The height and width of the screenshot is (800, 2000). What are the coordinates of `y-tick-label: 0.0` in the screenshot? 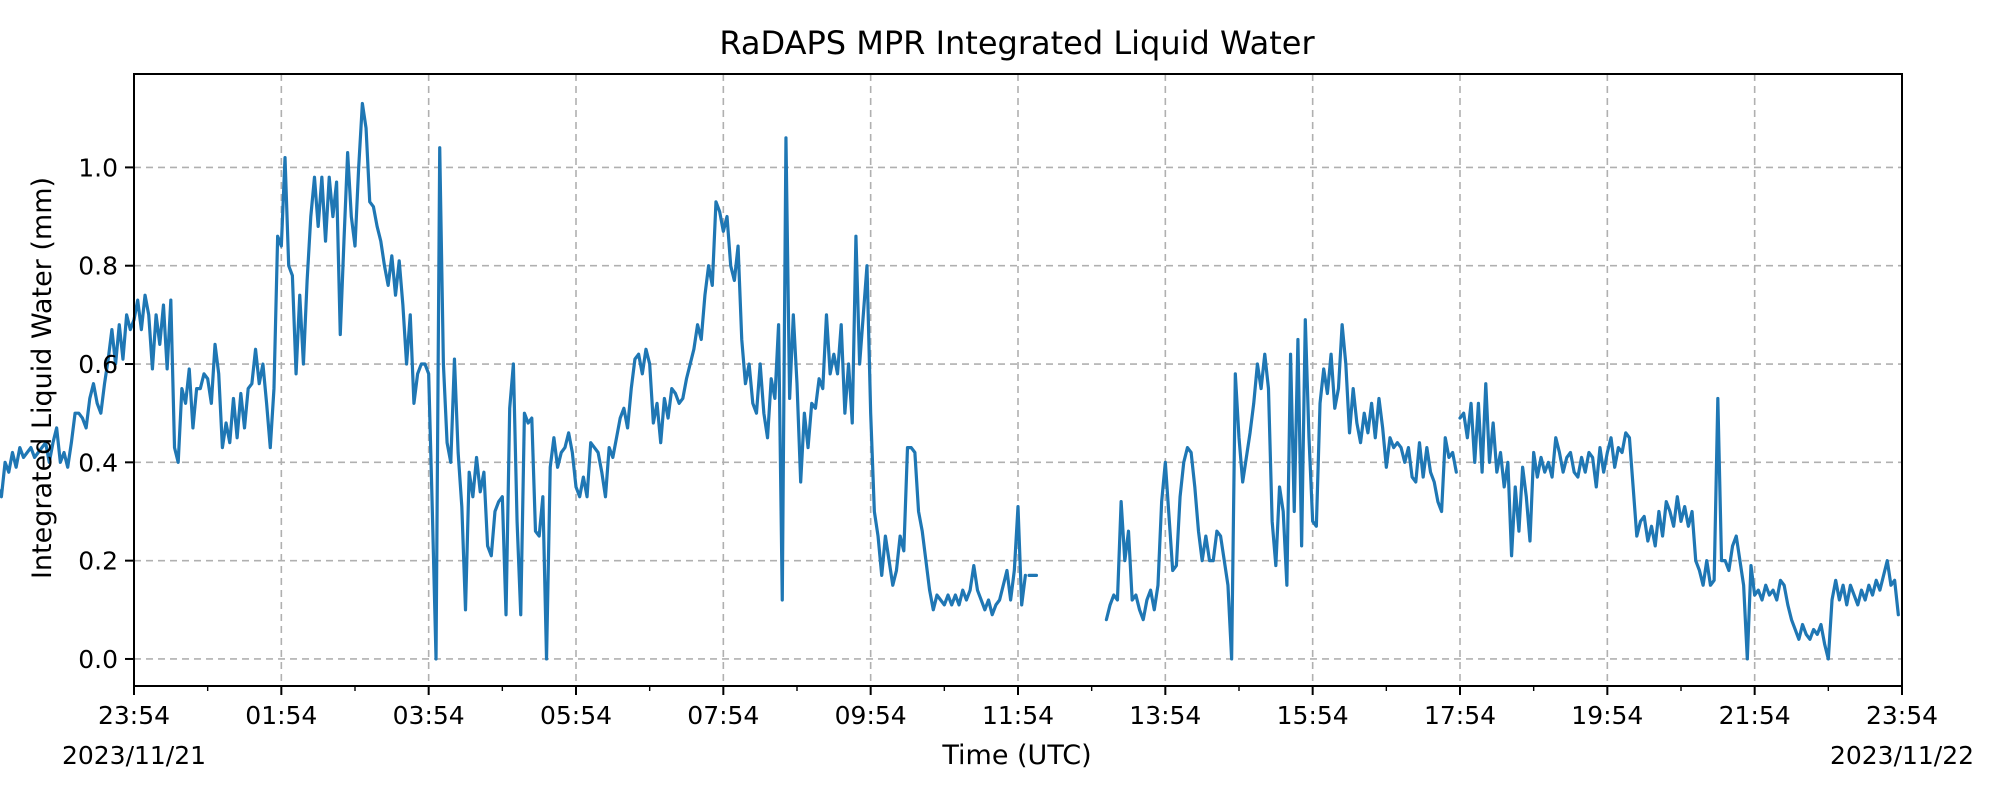 It's located at (98, 659).